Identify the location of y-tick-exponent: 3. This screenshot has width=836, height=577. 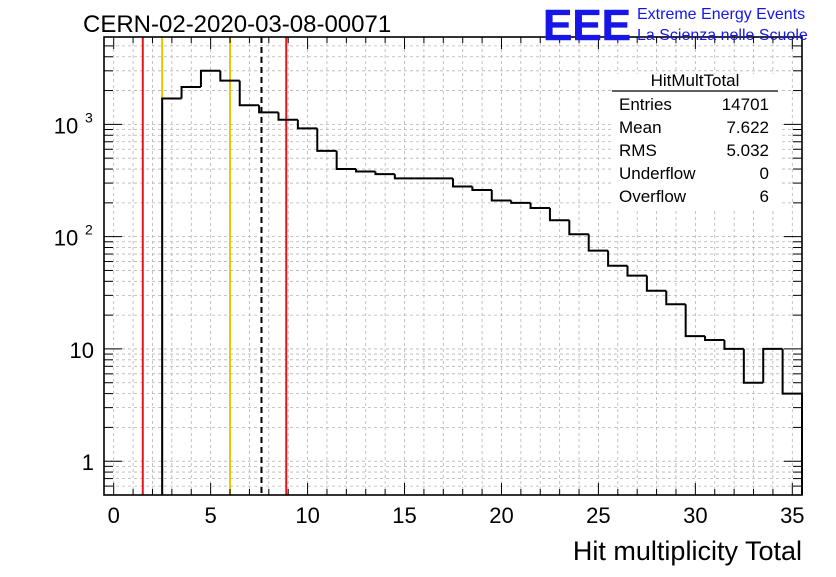
(89, 117).